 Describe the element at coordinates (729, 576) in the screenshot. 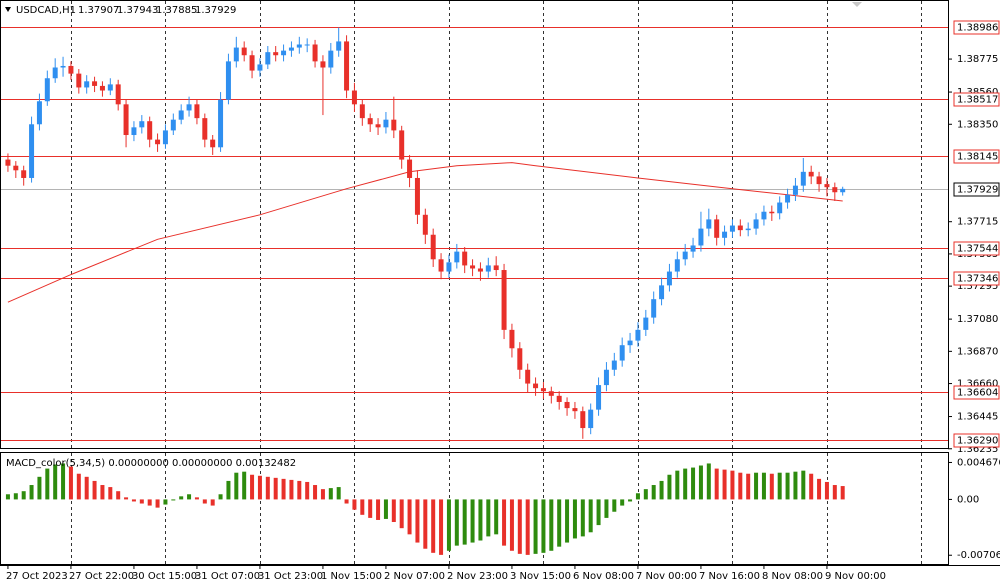

I see `x-tick-label: 7 Nov 16:00` at that location.